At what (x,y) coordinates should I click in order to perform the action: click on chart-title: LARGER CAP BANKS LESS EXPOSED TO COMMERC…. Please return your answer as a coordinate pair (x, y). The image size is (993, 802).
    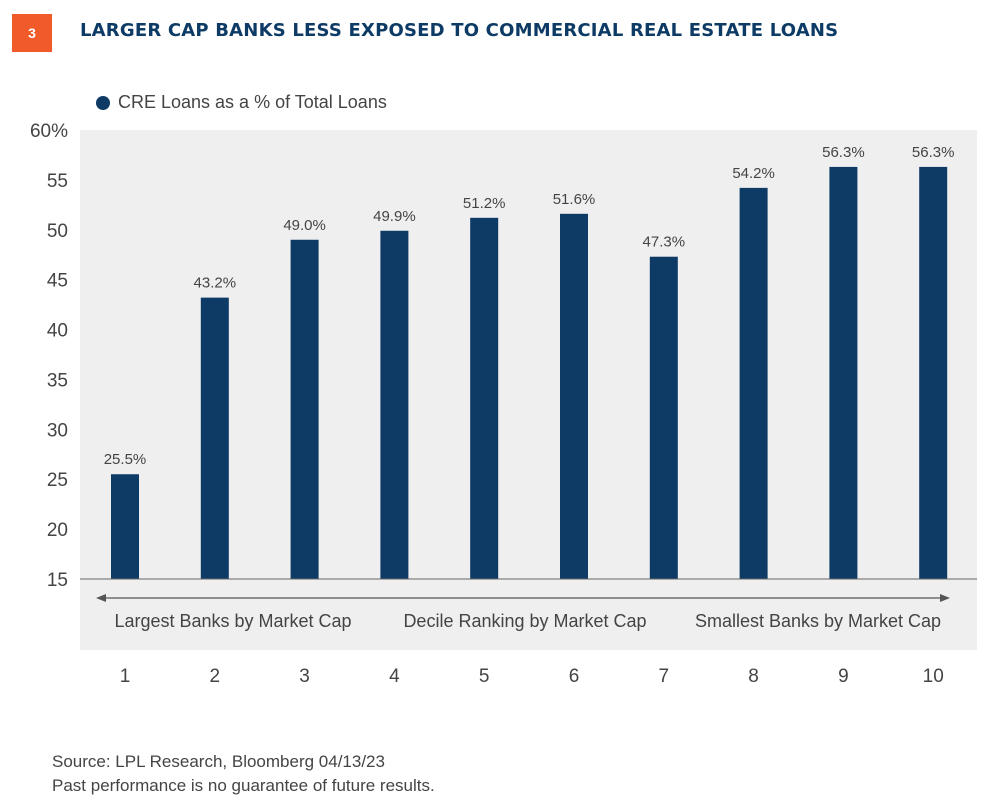
    Looking at the image, I should click on (459, 30).